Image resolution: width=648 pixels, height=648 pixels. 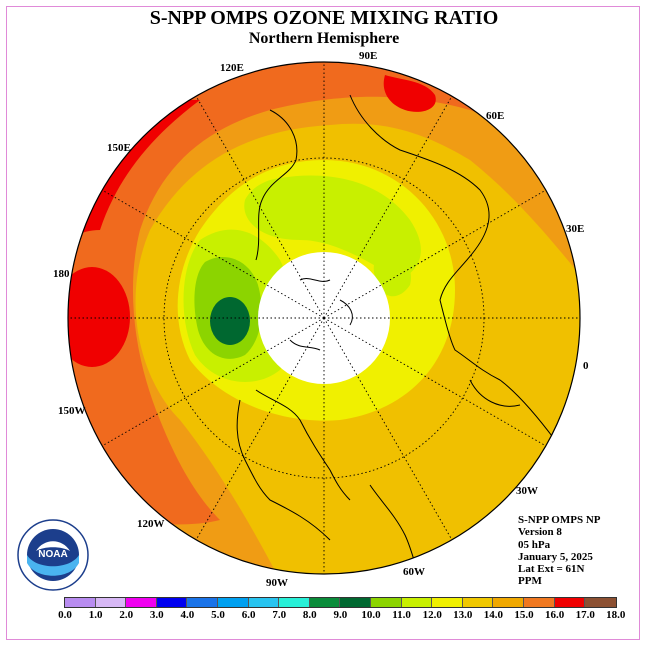 I want to click on meridian-60w, so click(x=388, y=429).